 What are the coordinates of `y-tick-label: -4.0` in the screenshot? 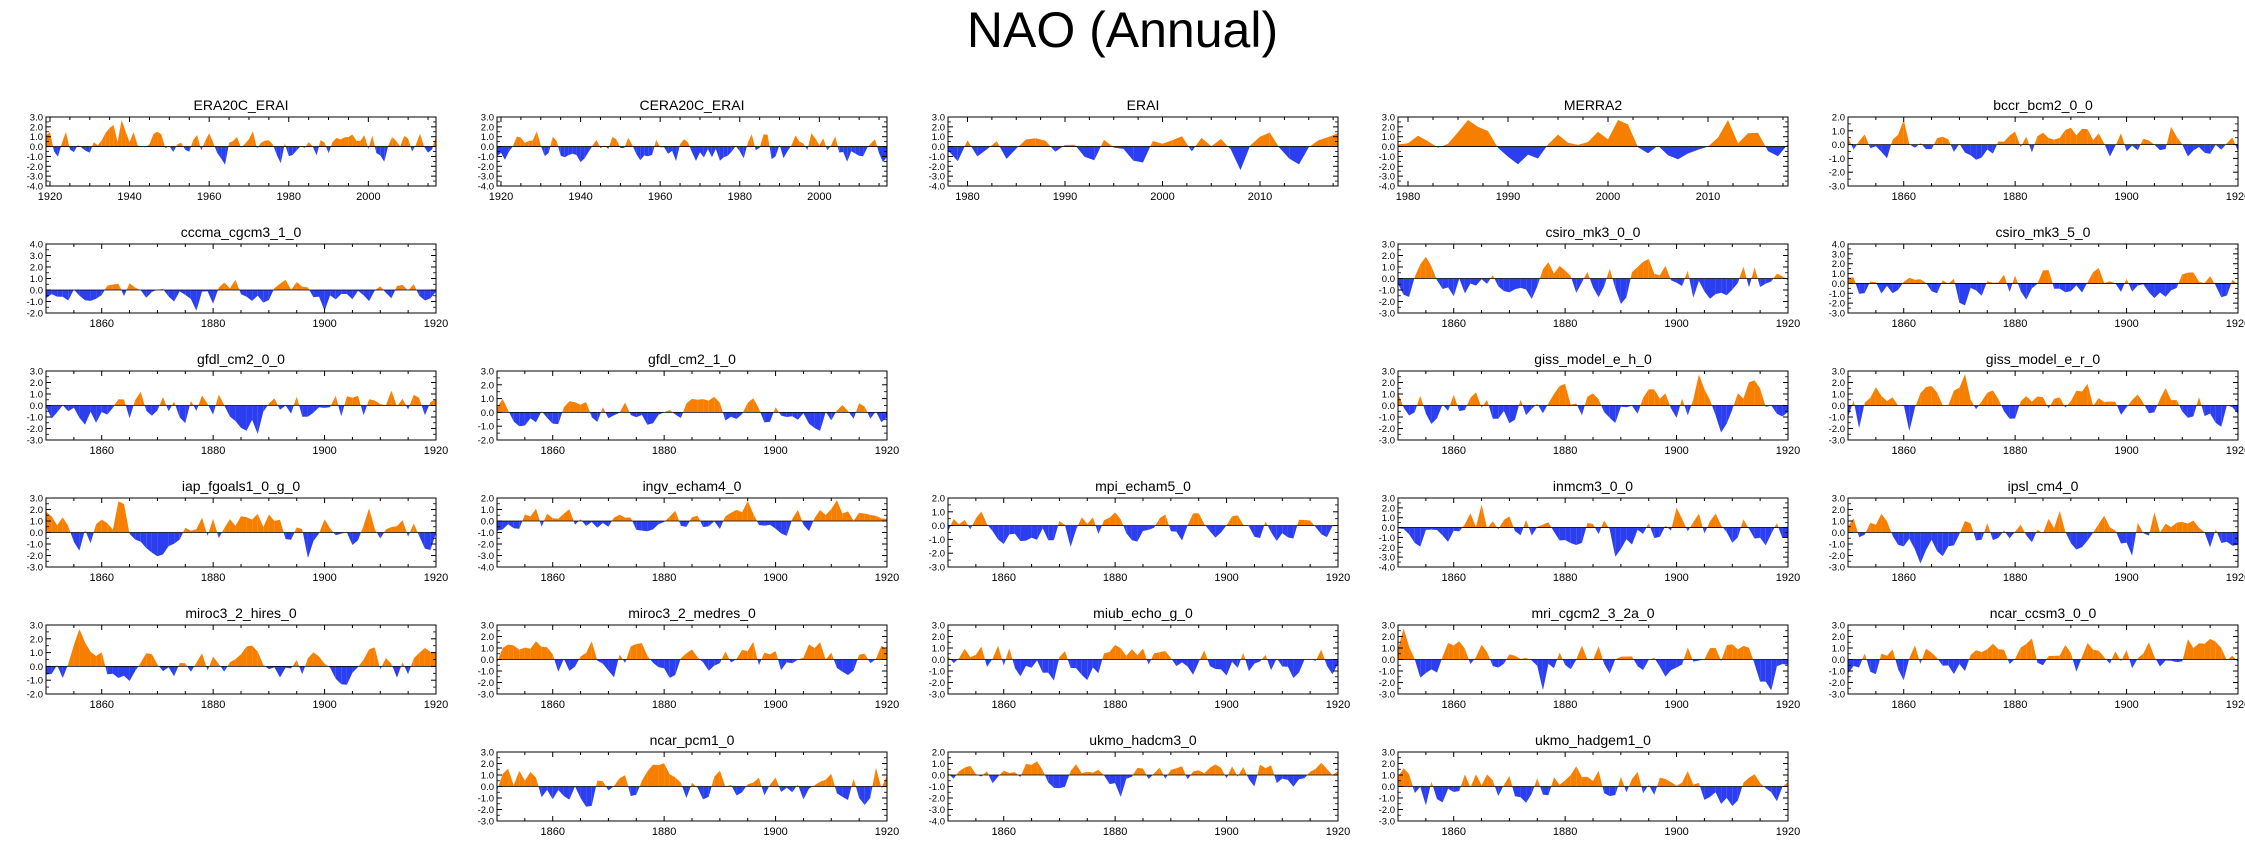 It's located at (35, 187).